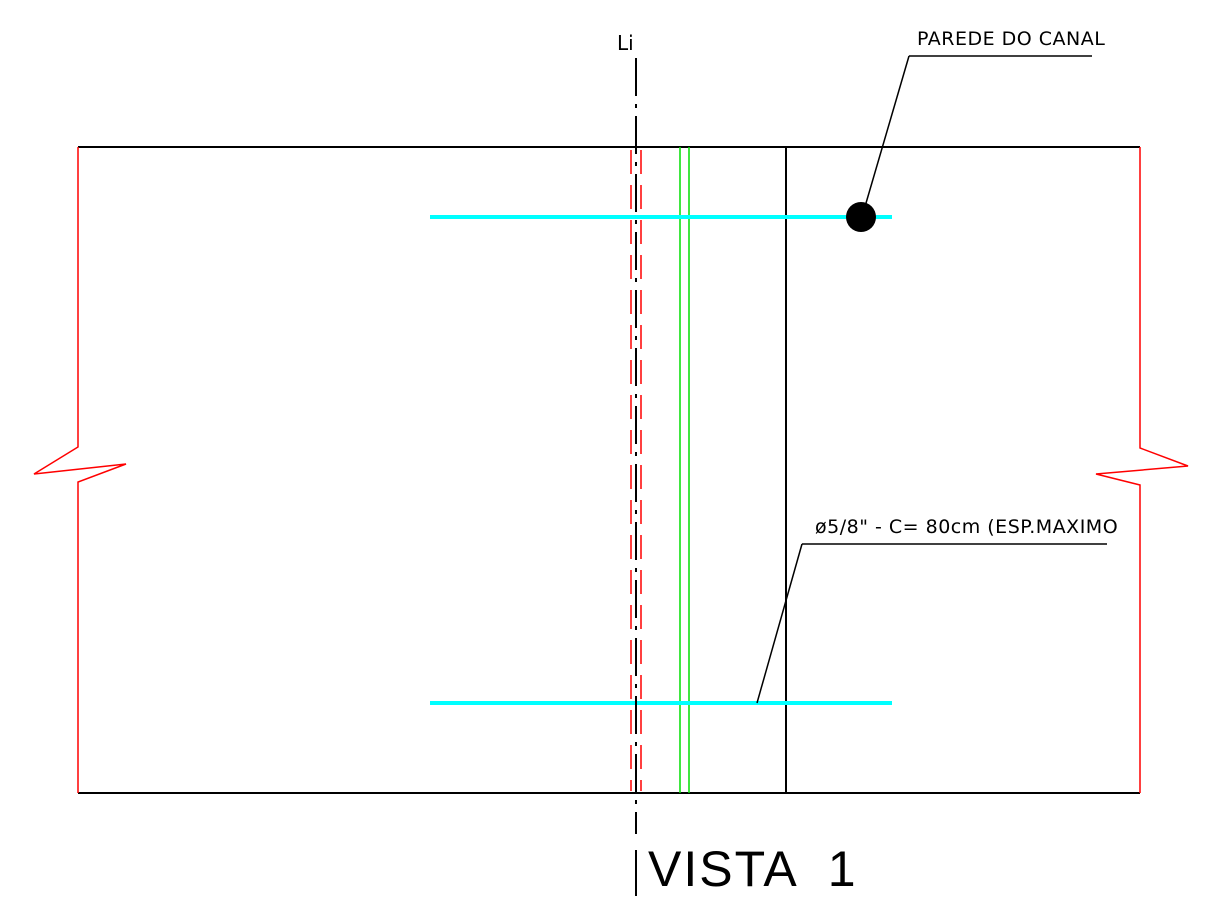 This screenshot has height=899, width=1222. Describe the element at coordinates (1011, 39) in the screenshot. I see `callout-wall-text: PAREDE DO CANAL` at that location.